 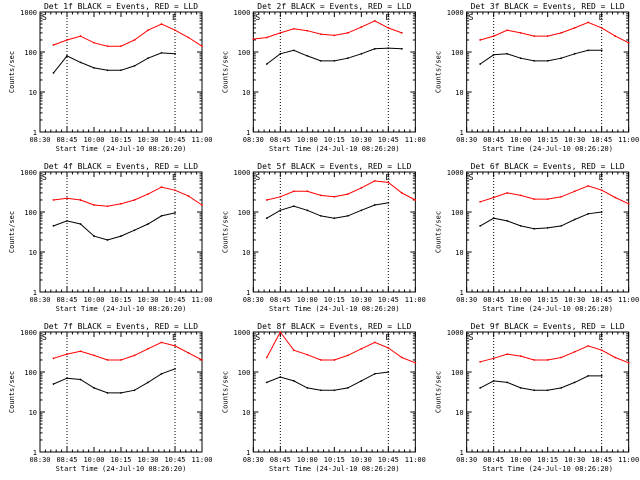 I want to click on panel-title: Det 2f BLACK = Events, RED = LLD, so click(x=334, y=6).